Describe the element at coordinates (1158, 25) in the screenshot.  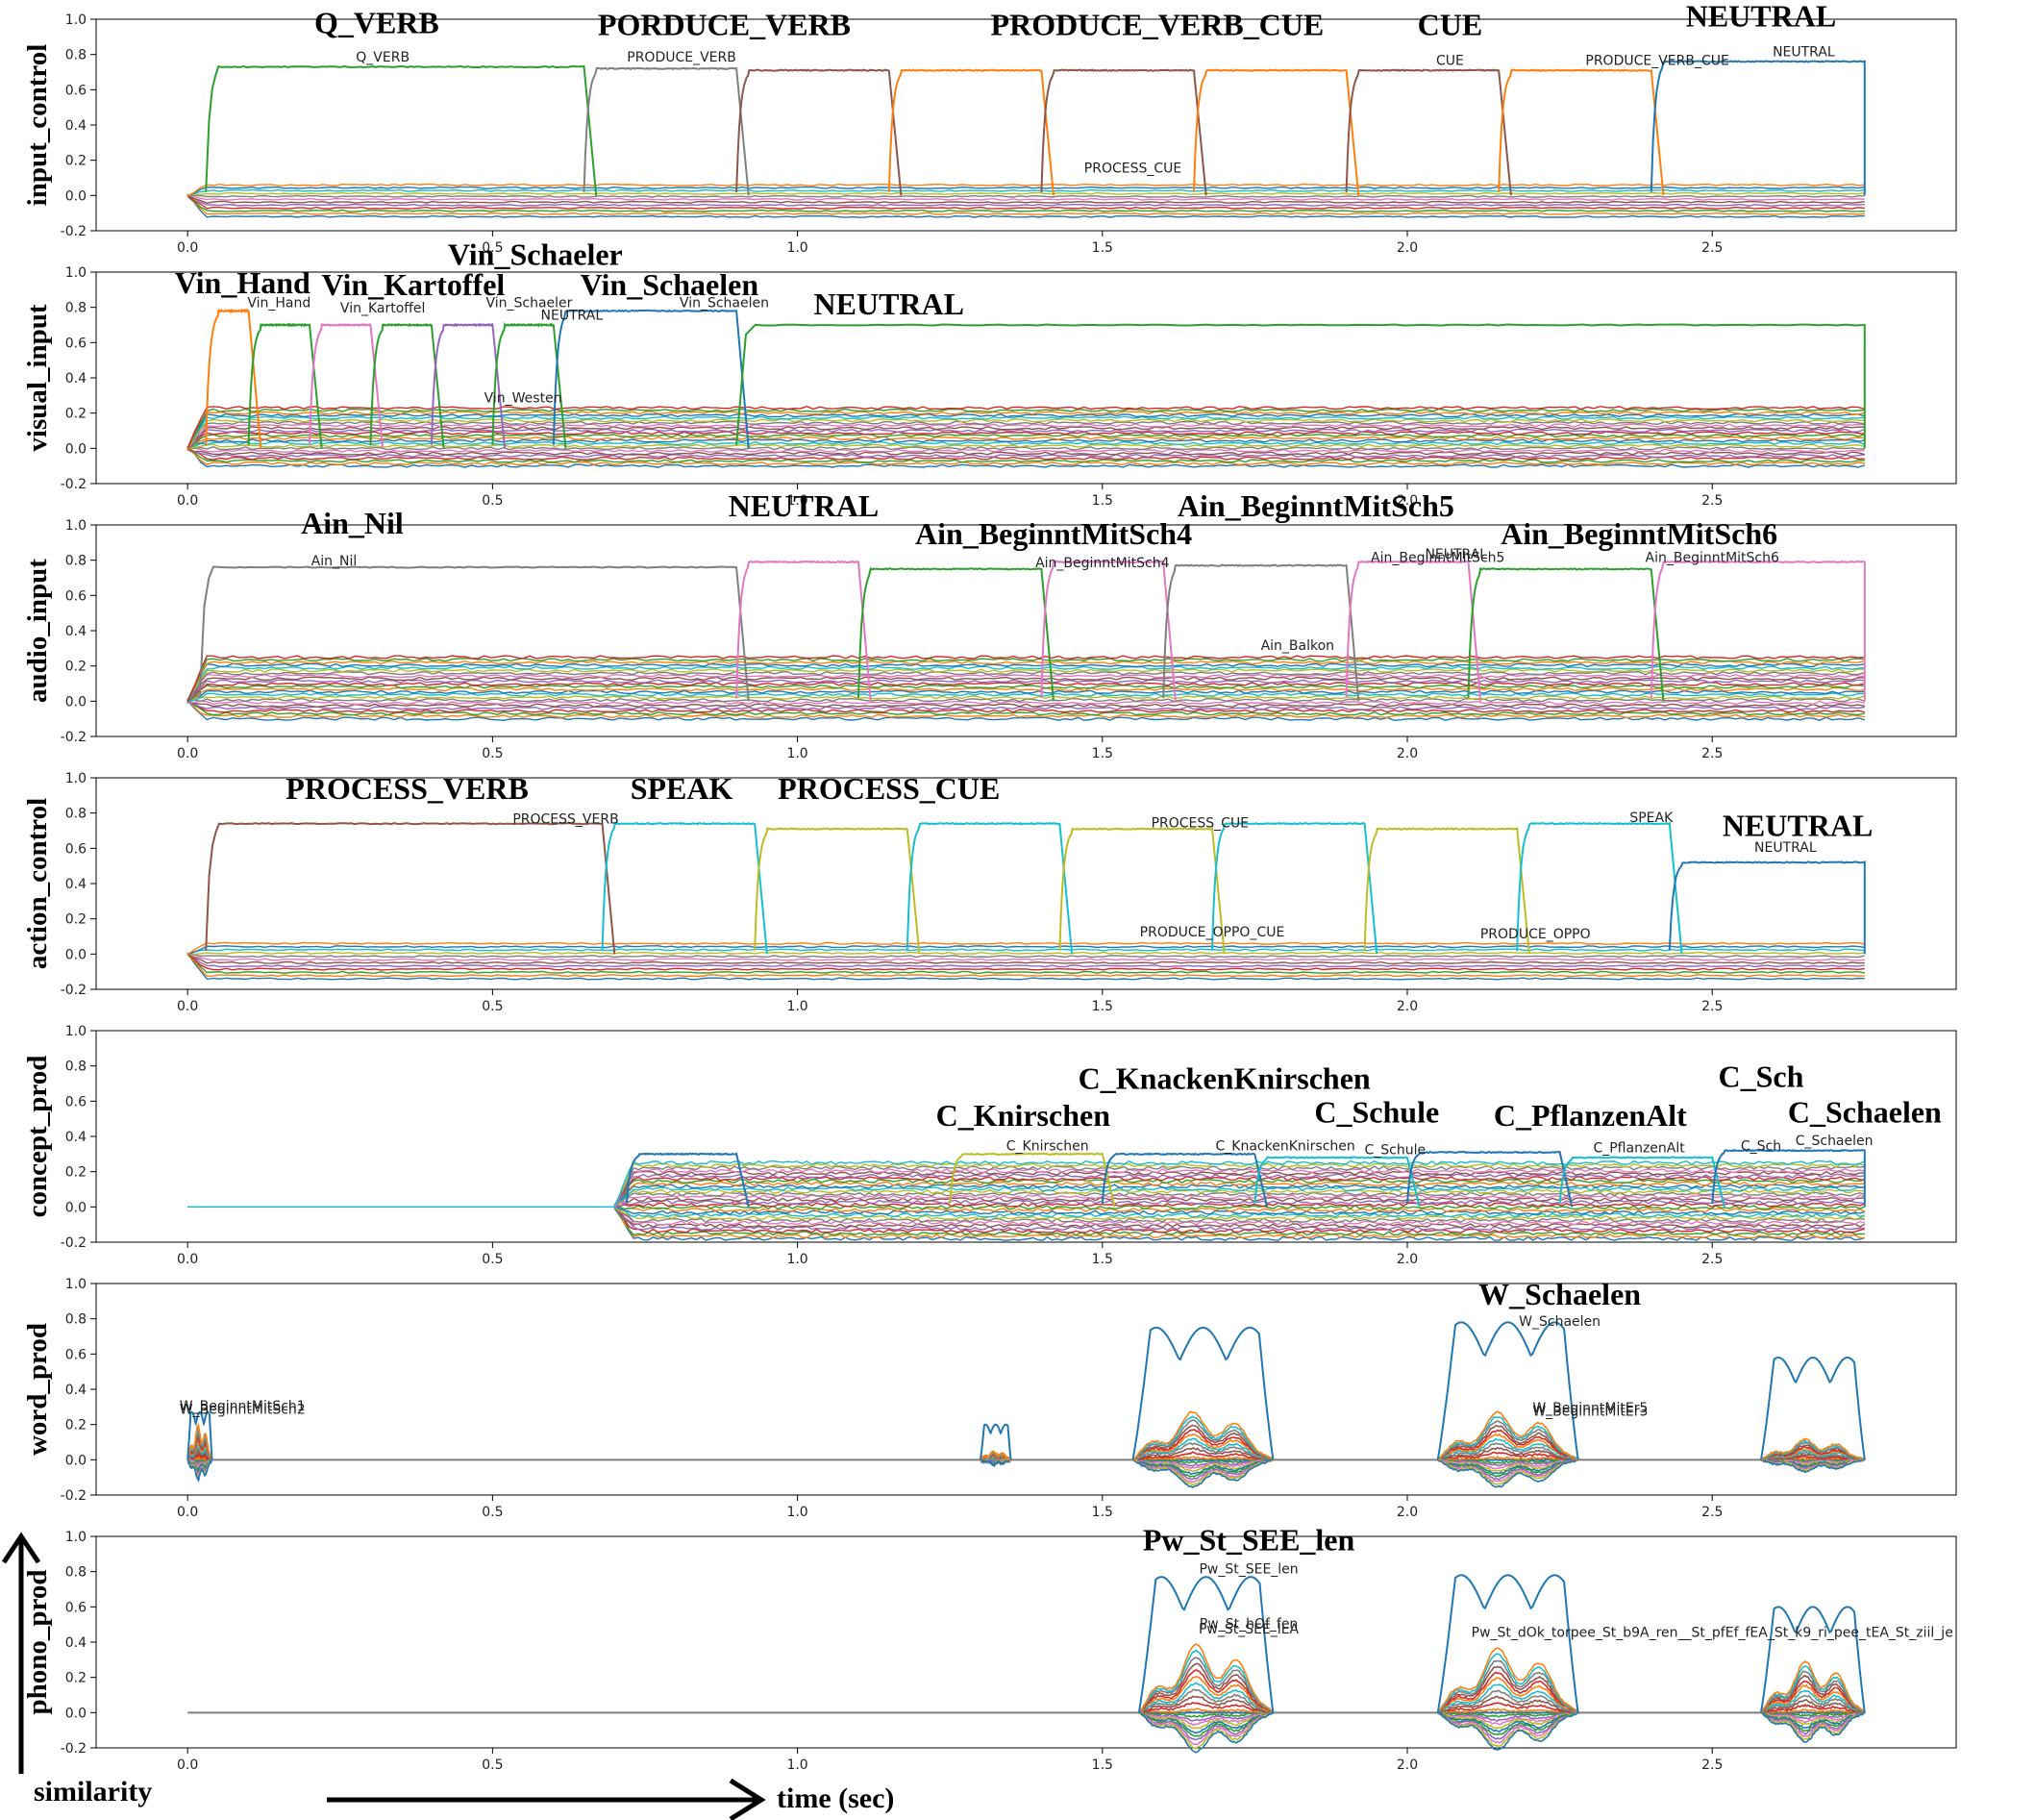
I see `big-annotation: PRODUCE_VERB_CUE` at that location.